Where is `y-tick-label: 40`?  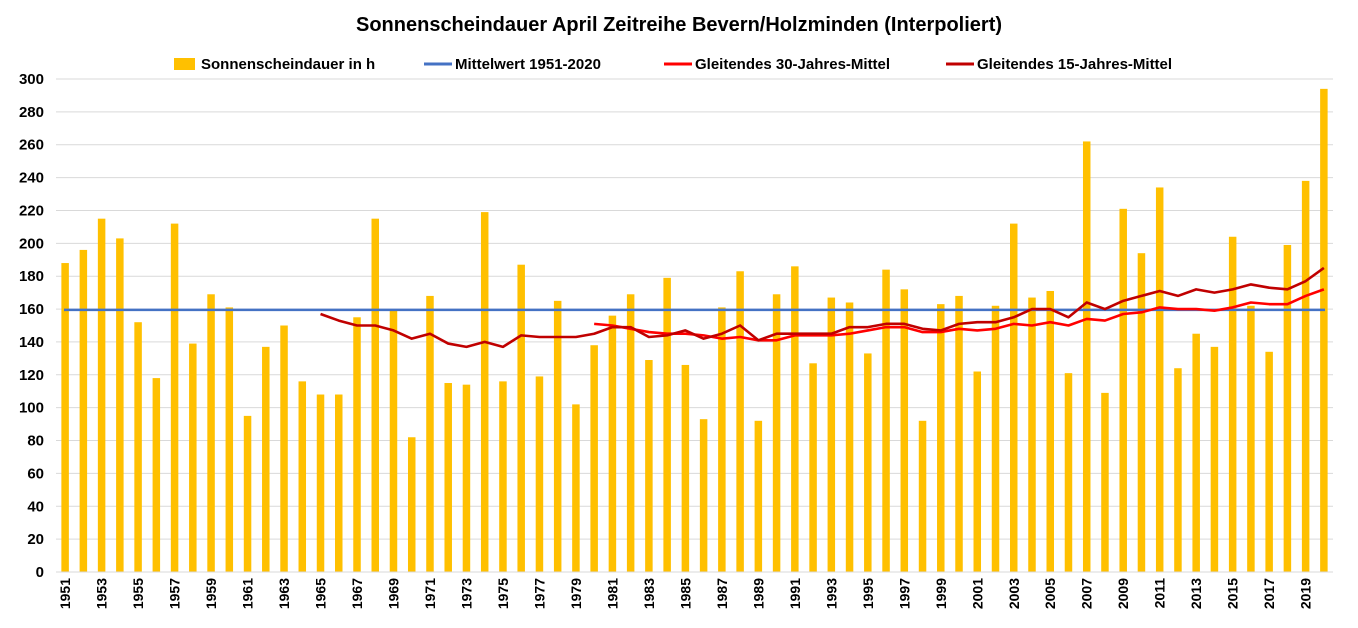
y-tick-label: 40 is located at coordinates (35, 506).